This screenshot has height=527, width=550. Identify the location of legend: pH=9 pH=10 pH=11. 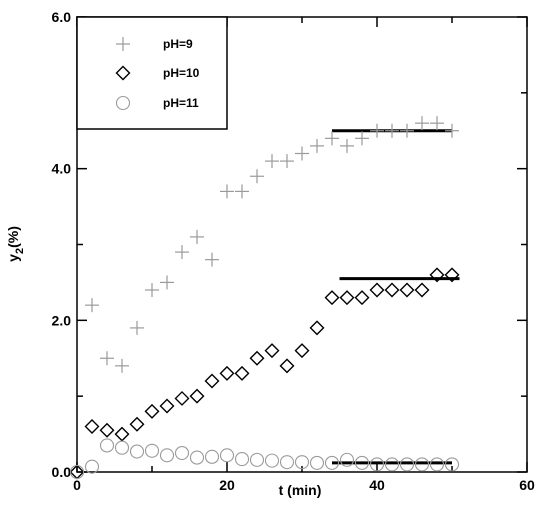
(152, 73).